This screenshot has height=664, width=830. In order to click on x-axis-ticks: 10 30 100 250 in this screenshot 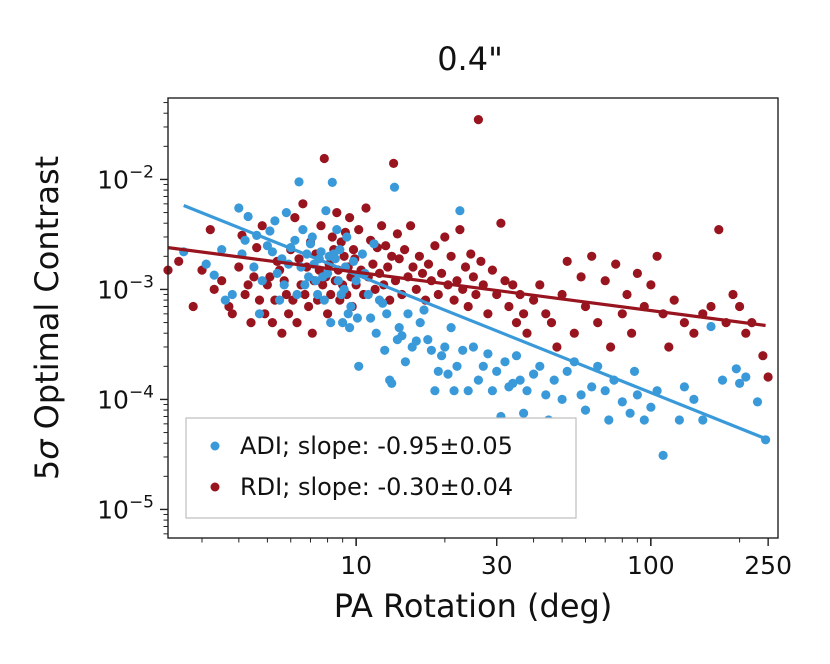, I will do `click(496, 559)`.